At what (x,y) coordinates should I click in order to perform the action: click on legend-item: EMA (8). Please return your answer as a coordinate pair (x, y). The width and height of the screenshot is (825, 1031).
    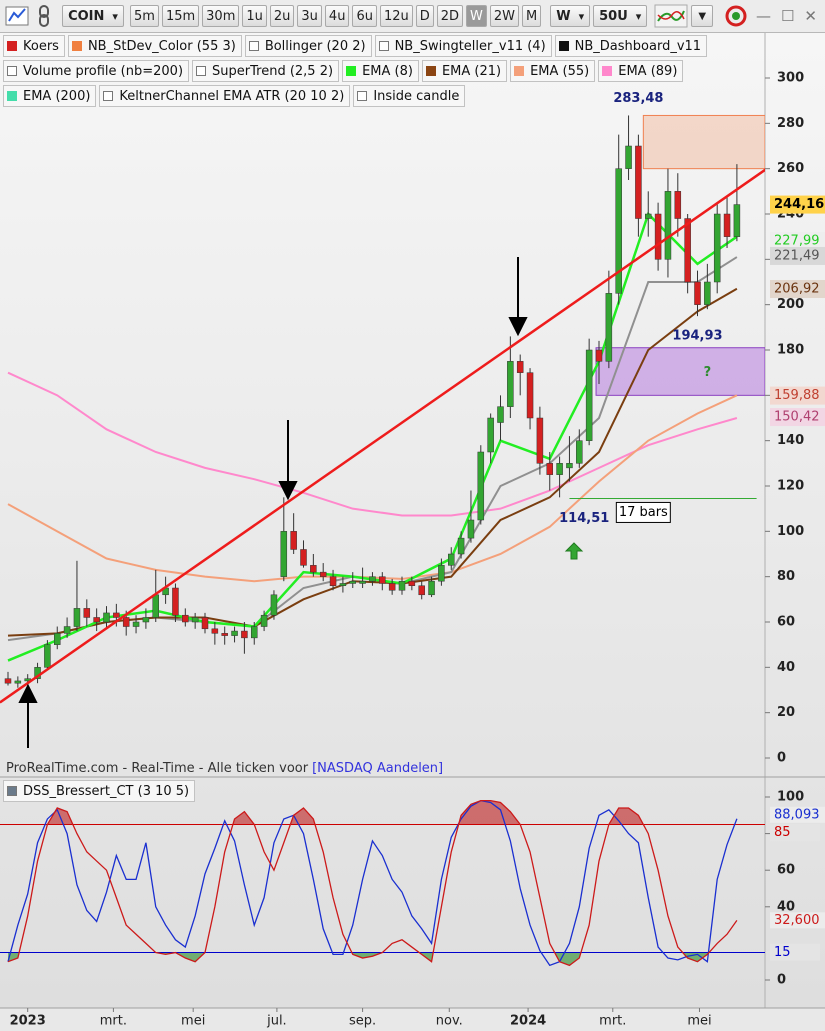
    Looking at the image, I should click on (380, 71).